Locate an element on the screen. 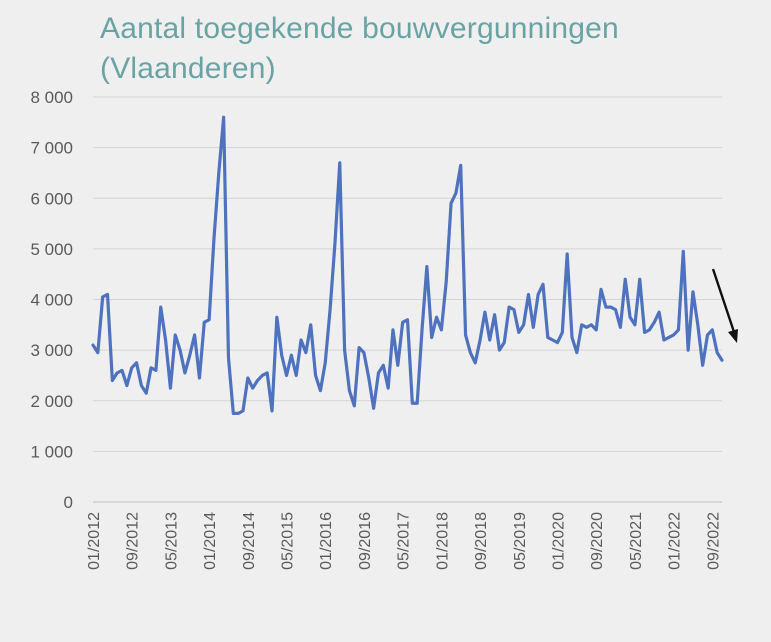 This screenshot has height=642, width=771. downward-arrow-icon is located at coordinates (724, 305).